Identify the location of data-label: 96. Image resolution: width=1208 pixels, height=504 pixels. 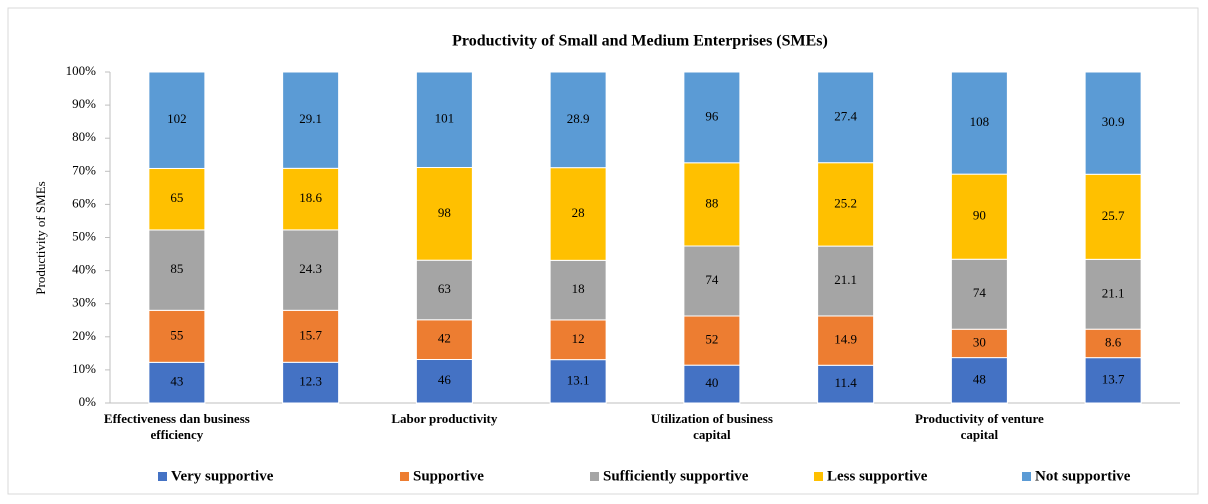
(712, 115).